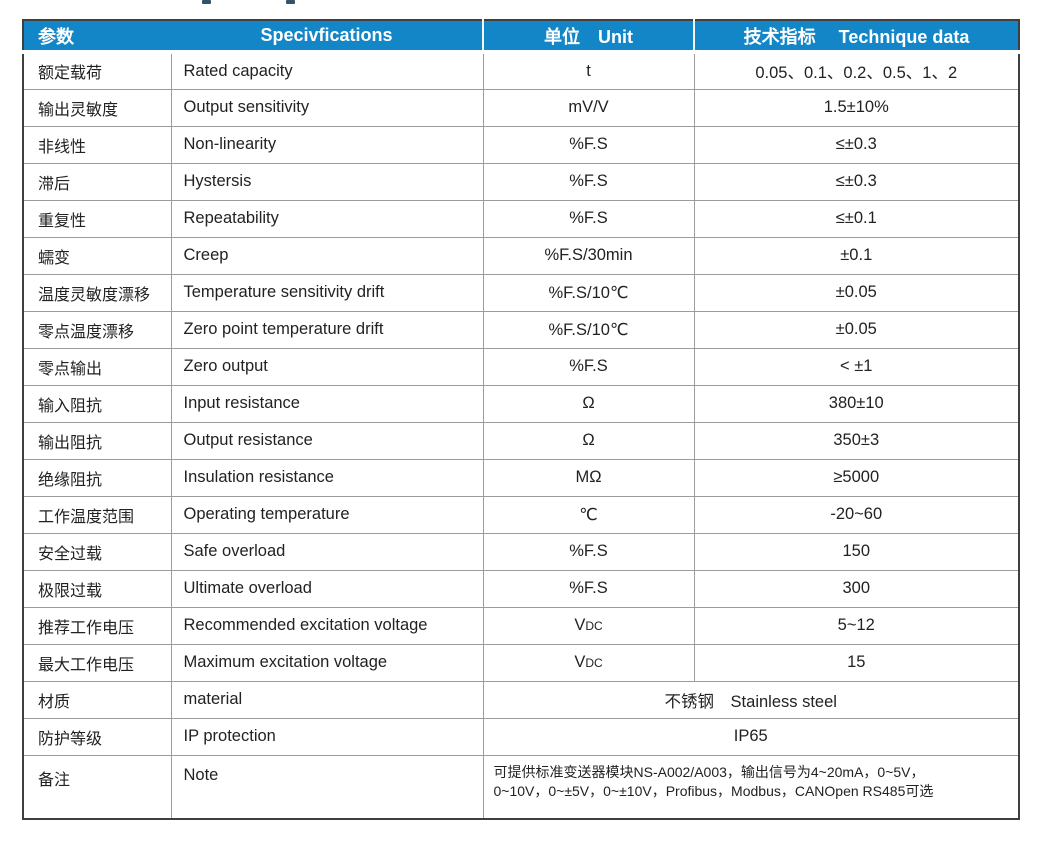 This screenshot has height=863, width=1037. I want to click on cell-spec: Safe overload, so click(327, 551).